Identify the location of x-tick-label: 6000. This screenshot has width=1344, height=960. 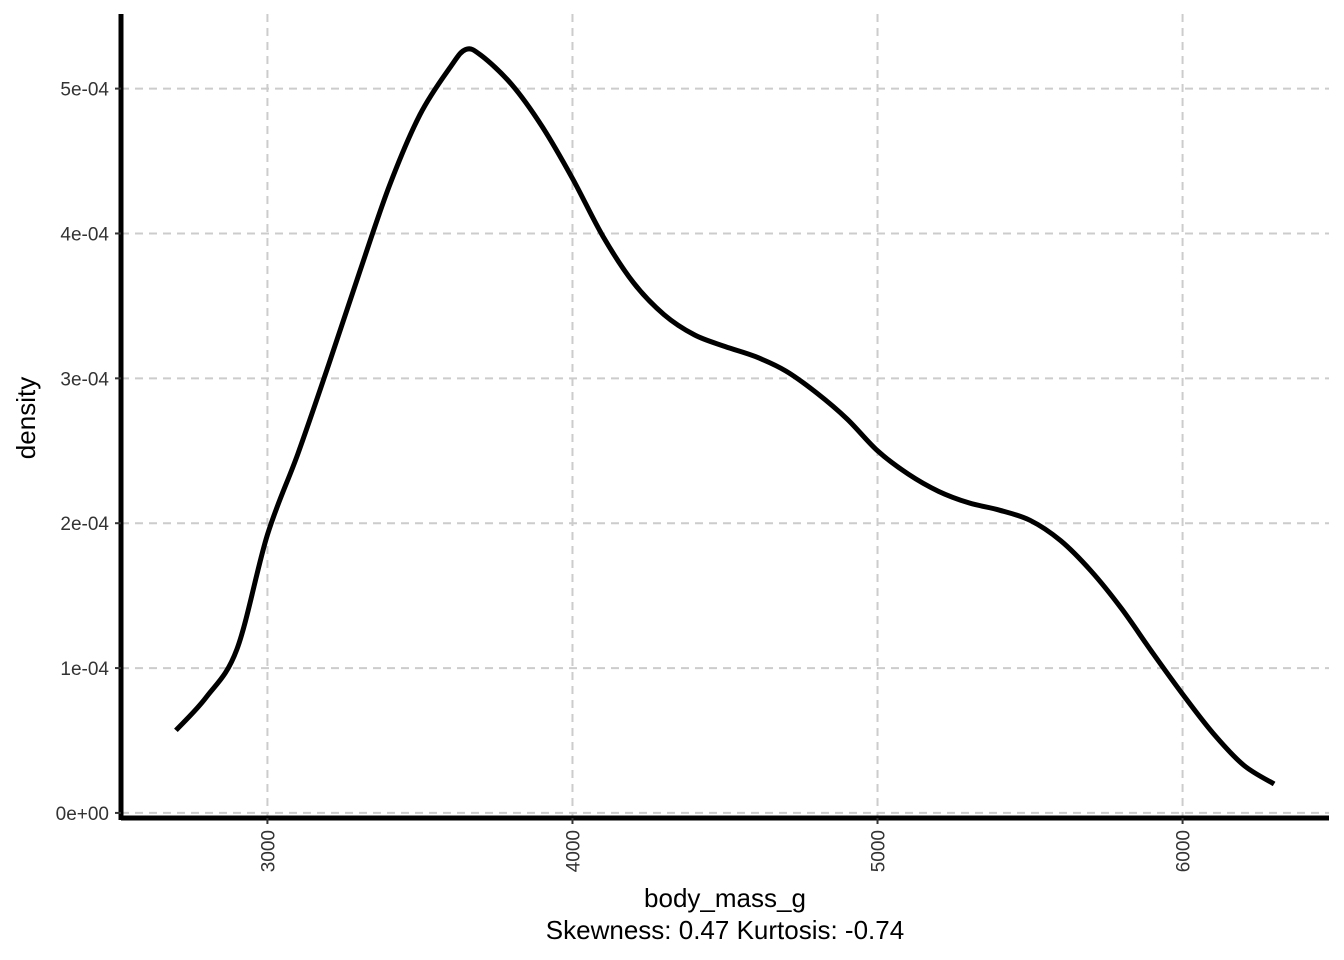
(1184, 851).